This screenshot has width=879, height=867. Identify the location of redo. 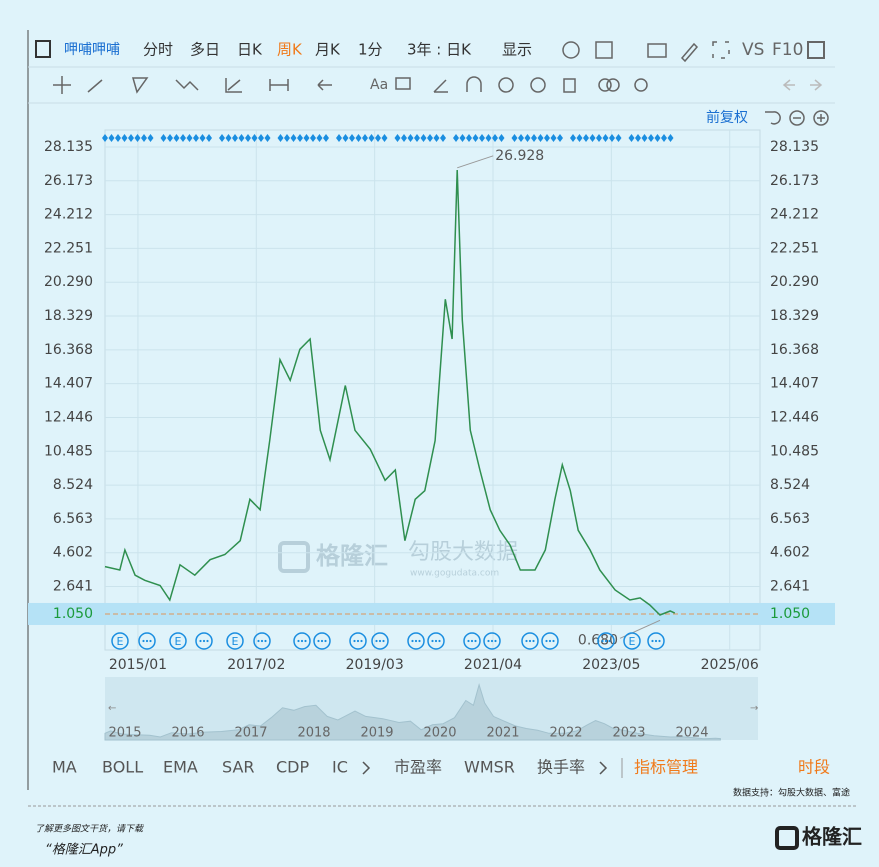
(816, 85).